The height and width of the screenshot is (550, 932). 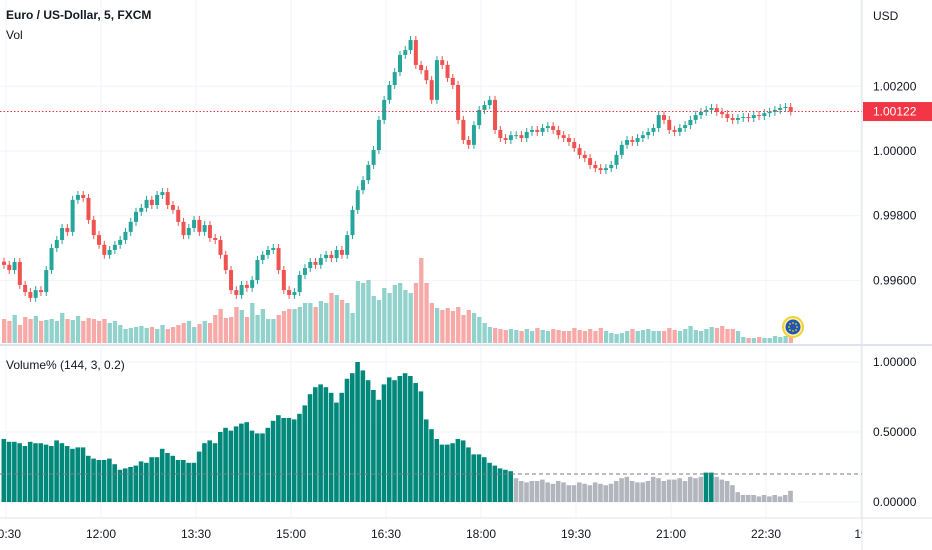 I want to click on time-tick-label: 19, so click(x=861, y=534).